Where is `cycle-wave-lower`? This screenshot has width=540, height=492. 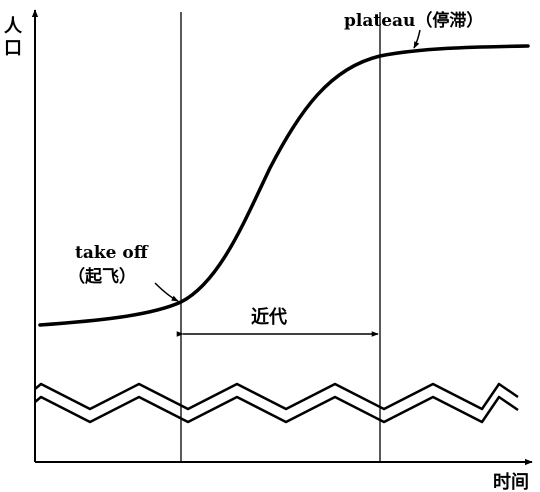 cycle-wave-lower is located at coordinates (276, 409).